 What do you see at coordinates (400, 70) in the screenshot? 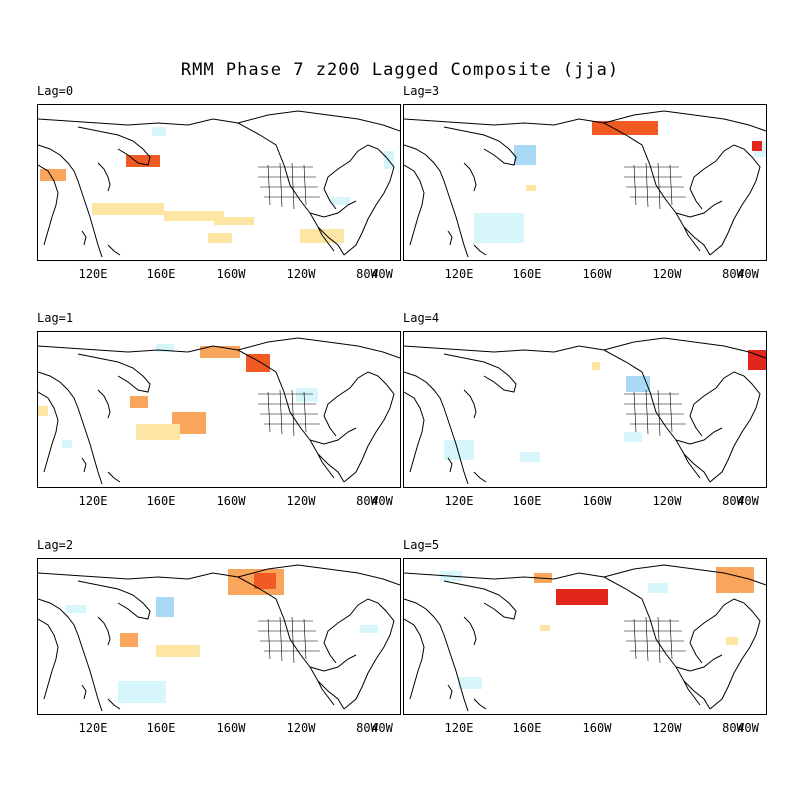
I see `figure-title: RMM Phase 7 z200 Lagged Composite (jja)` at bounding box center [400, 70].